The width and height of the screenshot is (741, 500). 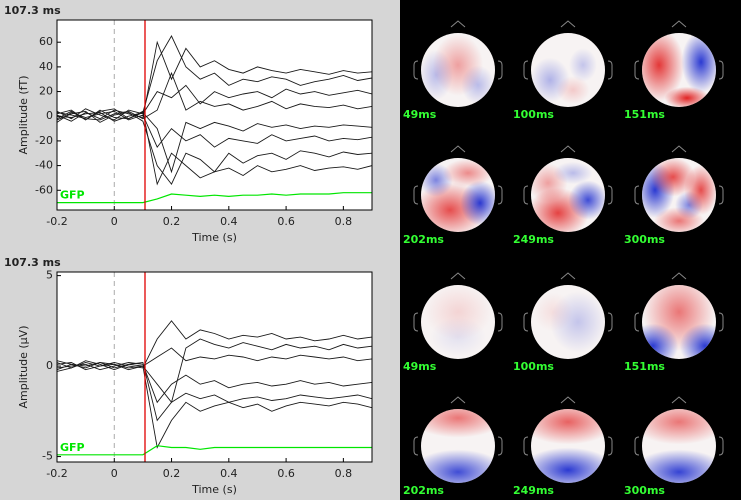 I want to click on chart-title: 107.3 ms, so click(x=32, y=262).